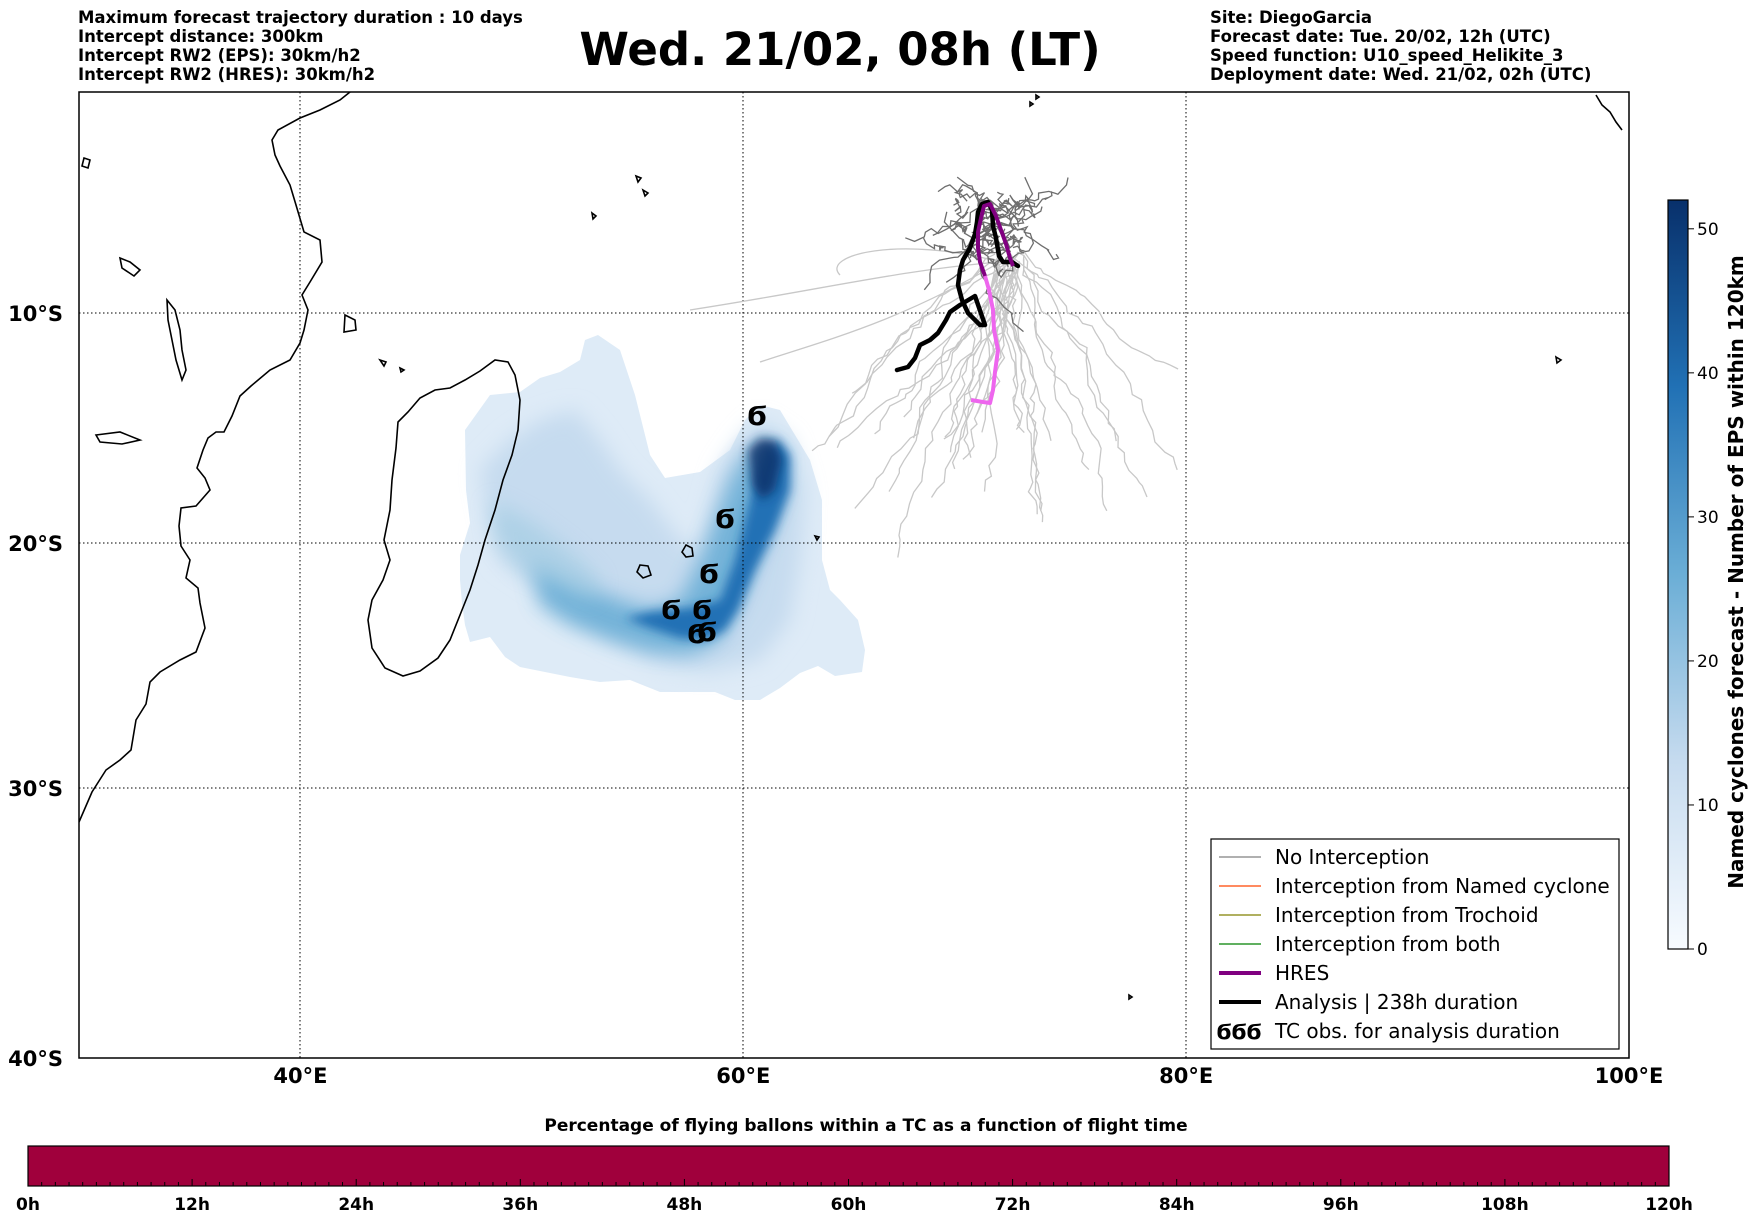 The image size is (1754, 1223). What do you see at coordinates (817, 538) in the screenshot?
I see `rodrigues-island` at bounding box center [817, 538].